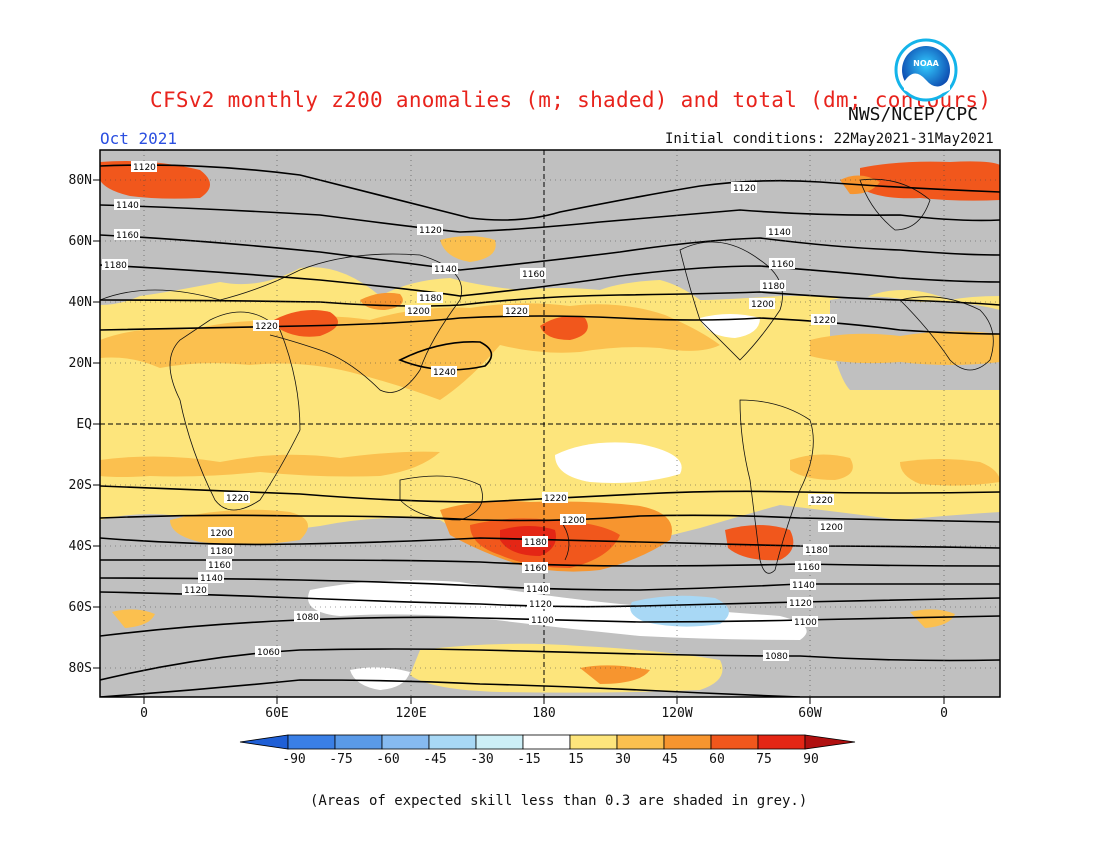 This screenshot has height=850, width=1100. I want to click on colorbar-label: 30, so click(623, 759).